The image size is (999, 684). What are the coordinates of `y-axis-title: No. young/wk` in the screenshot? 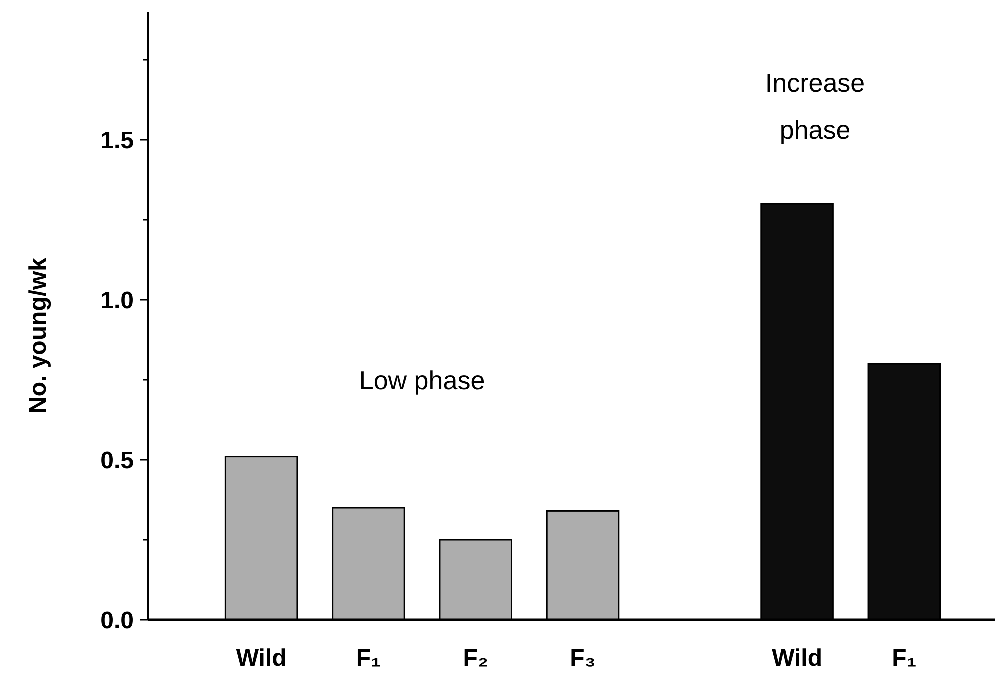 It's located at (38, 335).